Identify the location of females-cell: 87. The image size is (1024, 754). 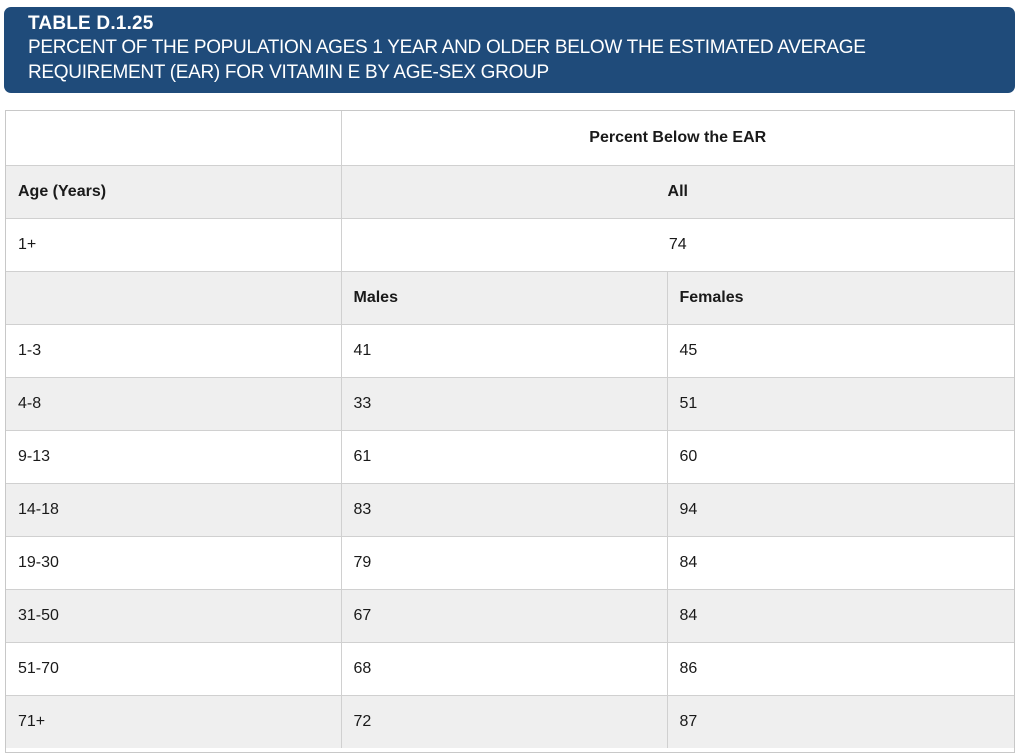
(840, 721).